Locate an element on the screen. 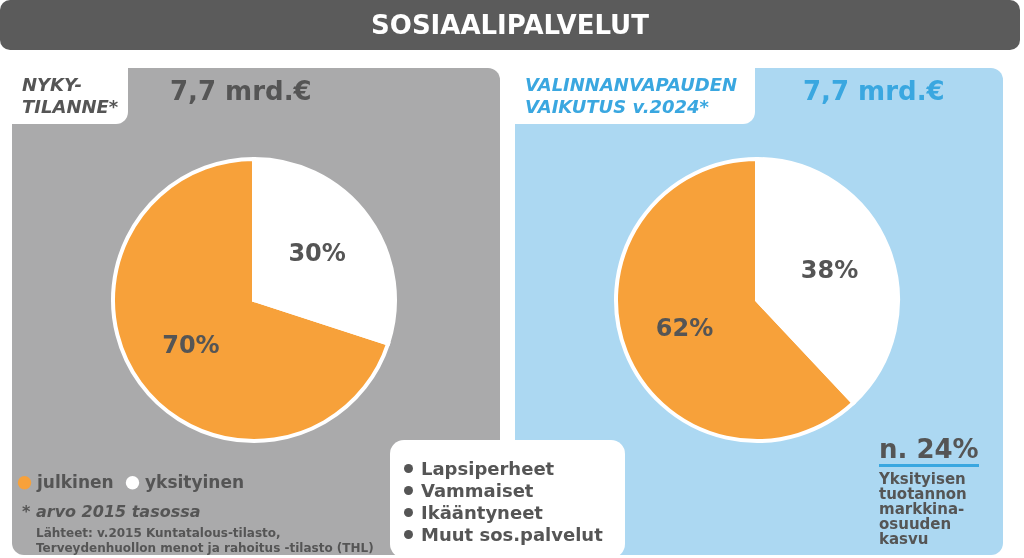  data-label: 70% is located at coordinates (191, 344).